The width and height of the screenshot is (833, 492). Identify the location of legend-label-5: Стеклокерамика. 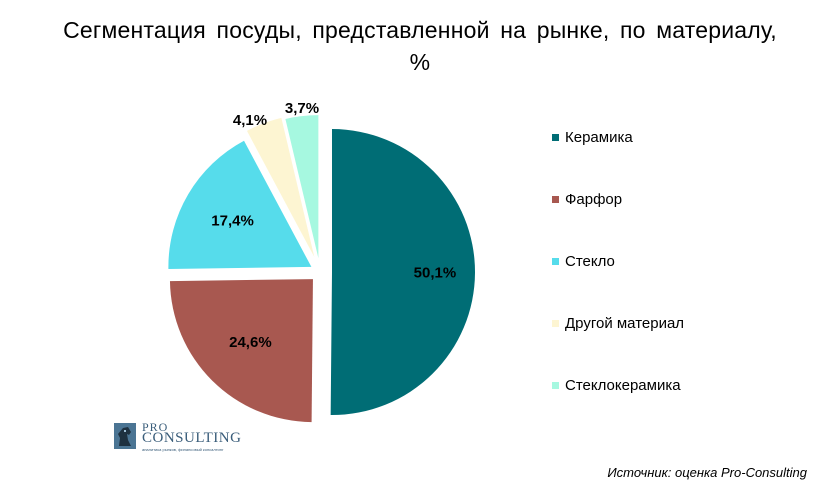
(623, 385).